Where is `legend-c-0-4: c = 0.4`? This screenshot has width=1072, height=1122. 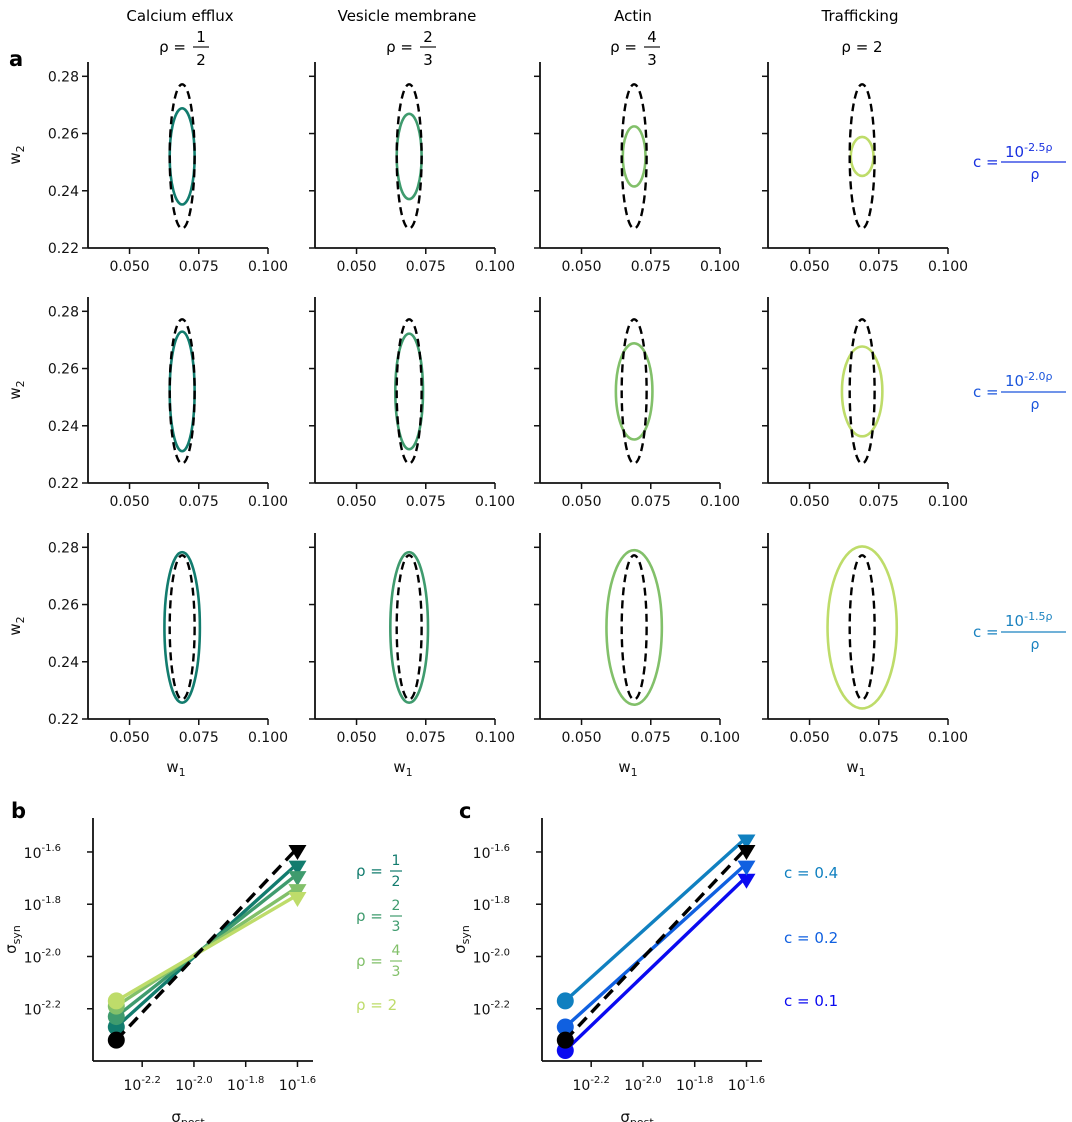 legend-c-0-4: c = 0.4 is located at coordinates (811, 873).